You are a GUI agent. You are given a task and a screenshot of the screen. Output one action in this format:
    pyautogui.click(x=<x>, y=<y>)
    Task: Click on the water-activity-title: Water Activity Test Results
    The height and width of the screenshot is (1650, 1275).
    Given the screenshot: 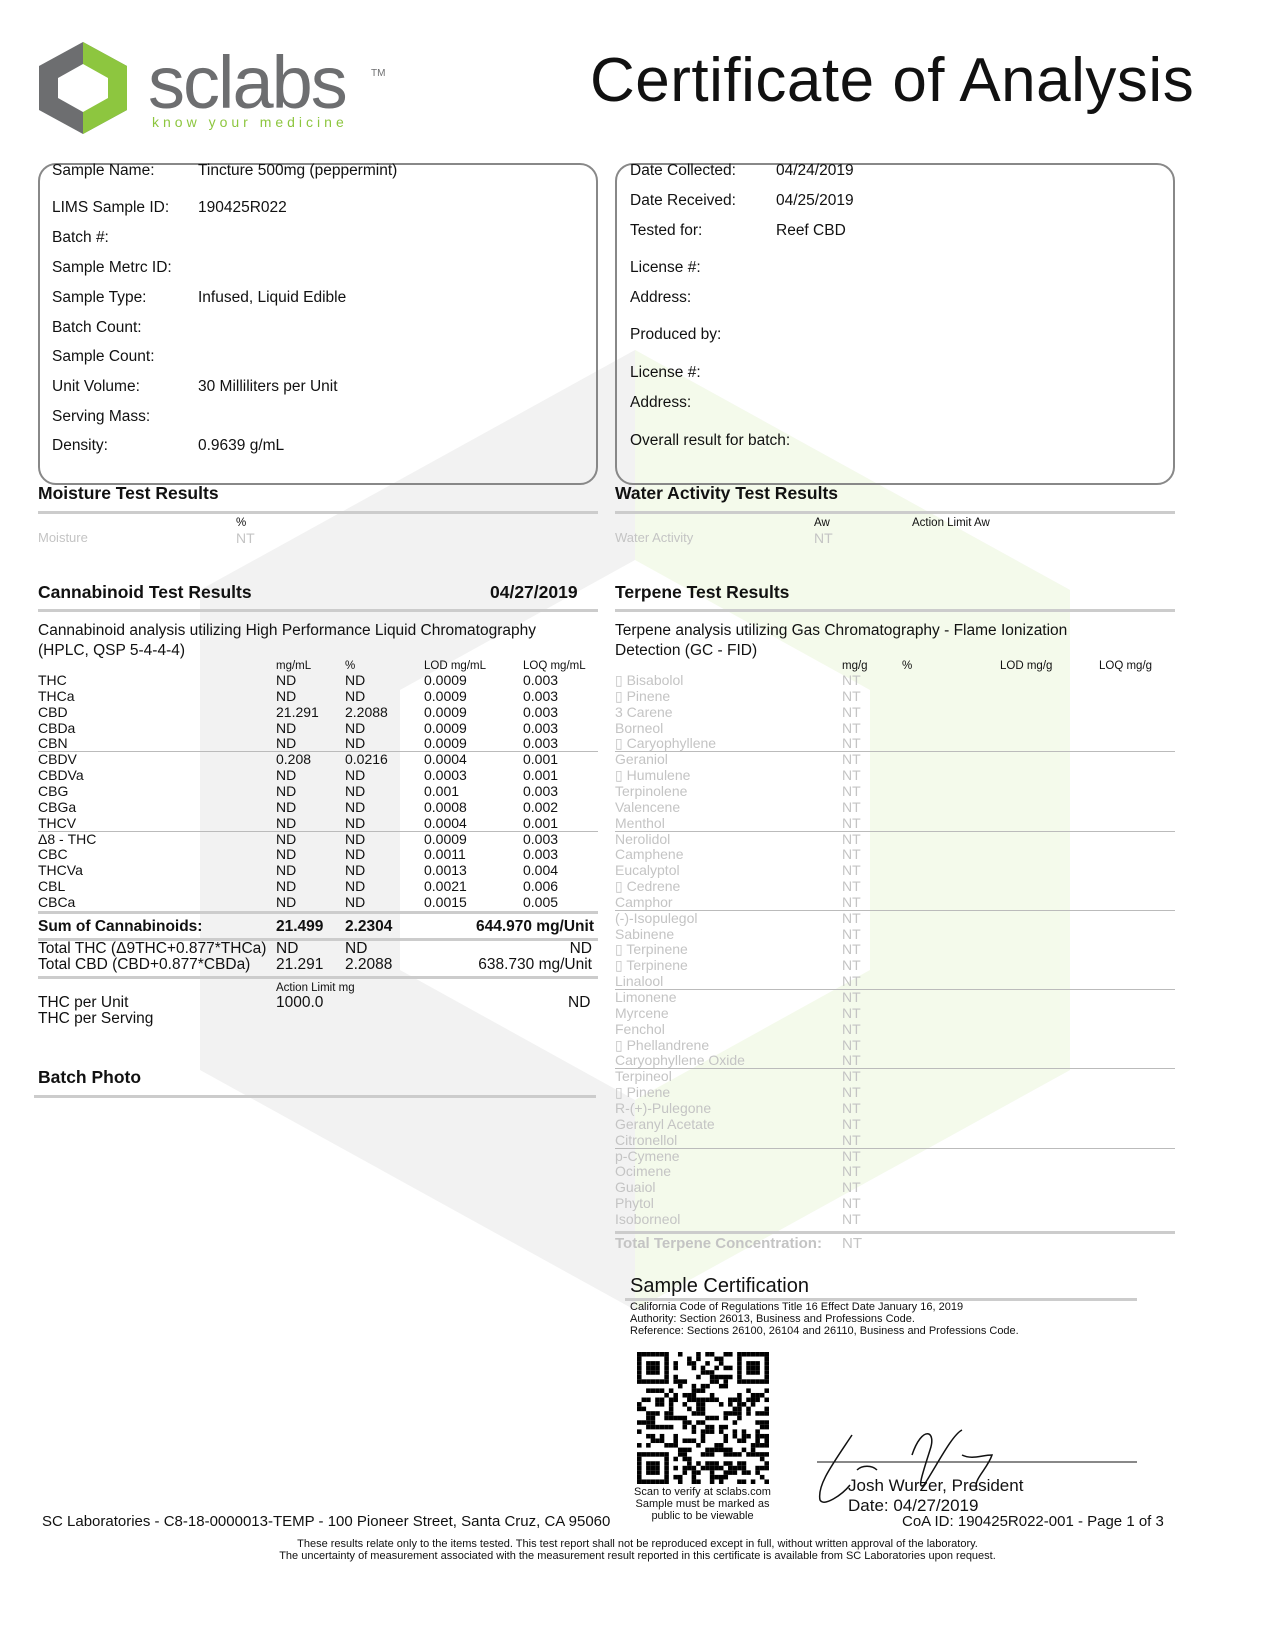 What is the action you would take?
    pyautogui.click(x=727, y=493)
    